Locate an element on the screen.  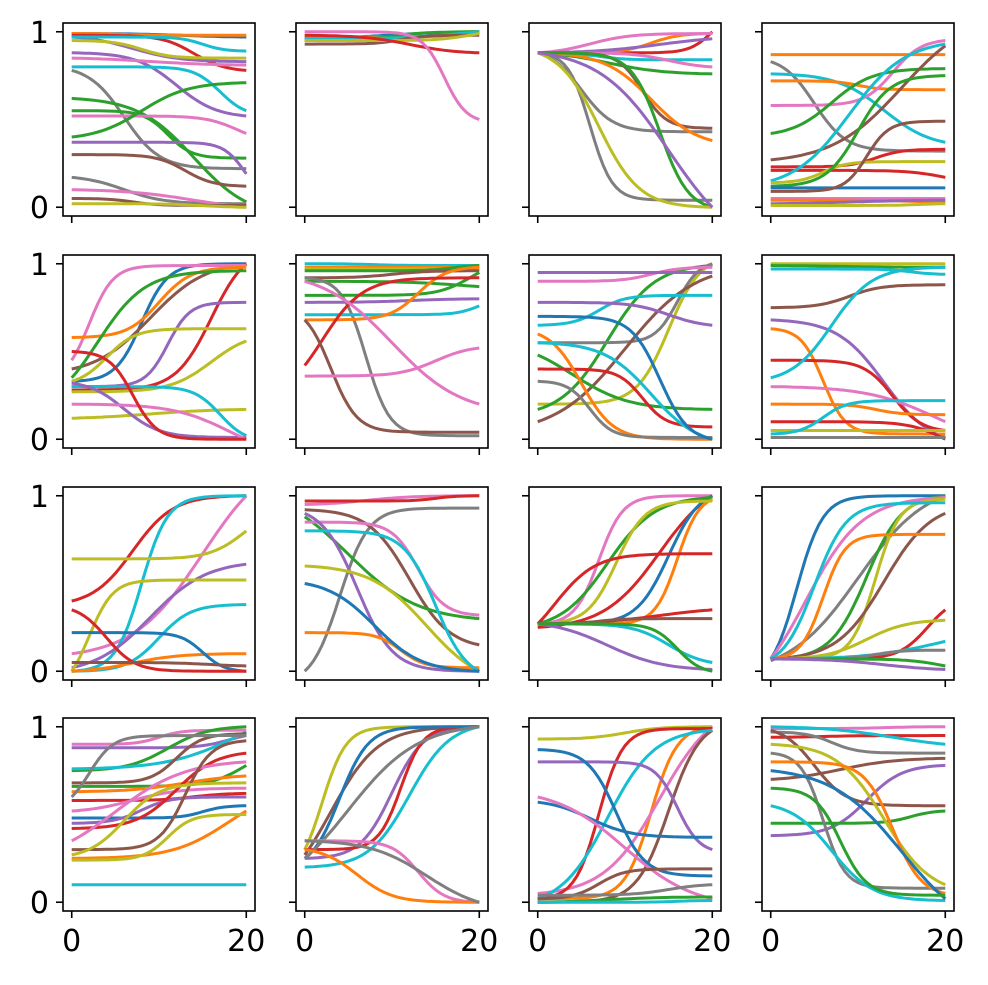
panel-13: 010 20 is located at coordinates (147, 835).